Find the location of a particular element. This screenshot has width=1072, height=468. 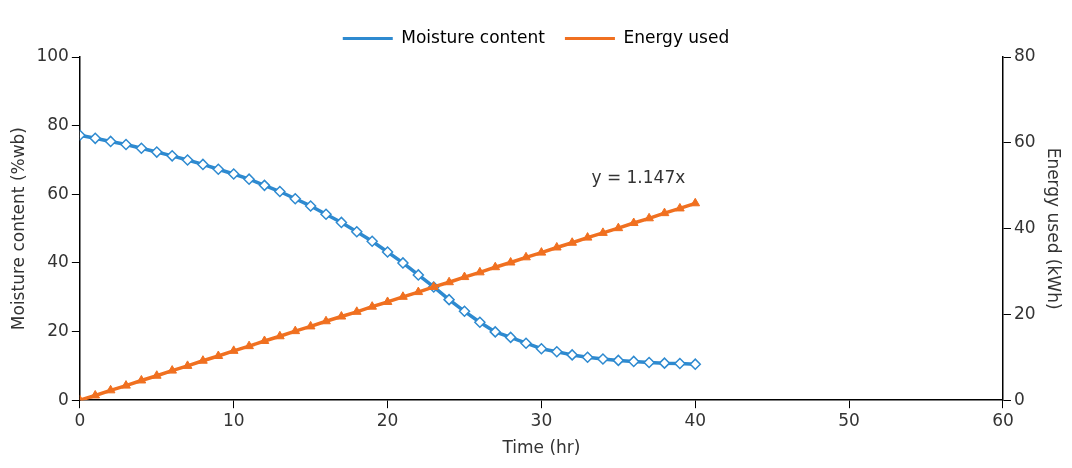

y-tick-label: 40 is located at coordinates (58, 261).